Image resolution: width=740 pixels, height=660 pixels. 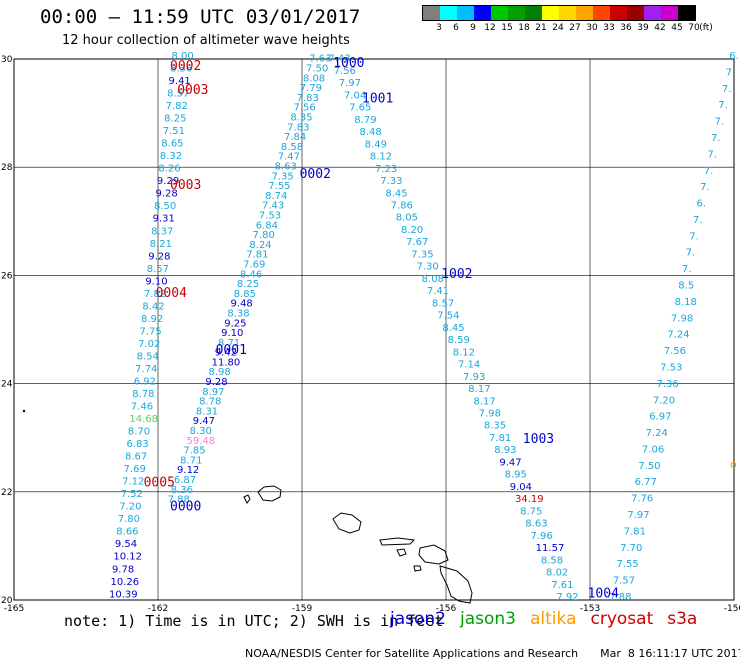 I want to click on wave-height-value: 7.69, so click(x=135, y=469).